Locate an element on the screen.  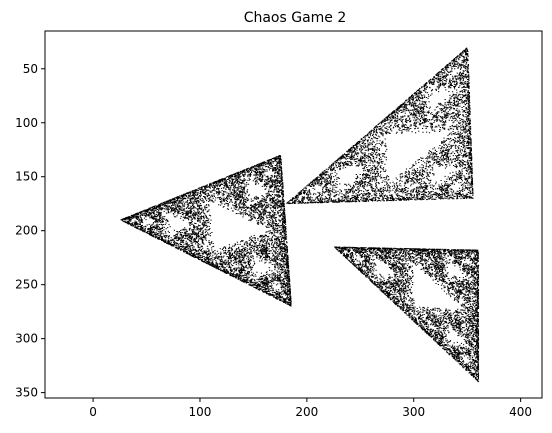
y-tick-label: 150 is located at coordinates (26, 177).